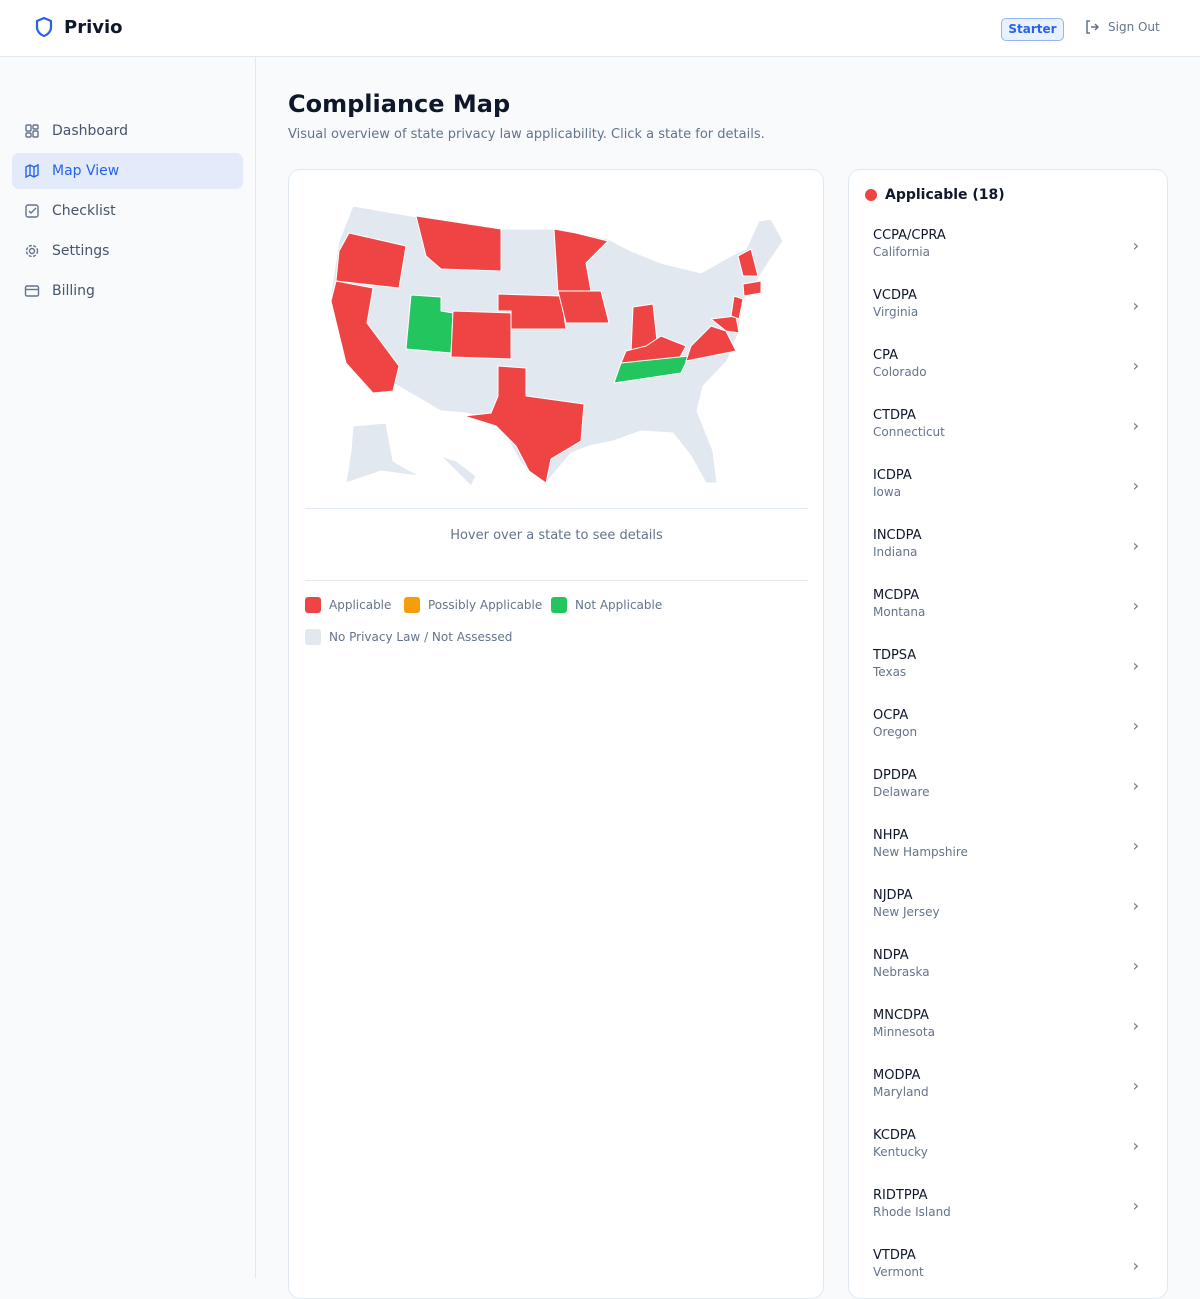  I want to click on state-nj, so click(737, 307).